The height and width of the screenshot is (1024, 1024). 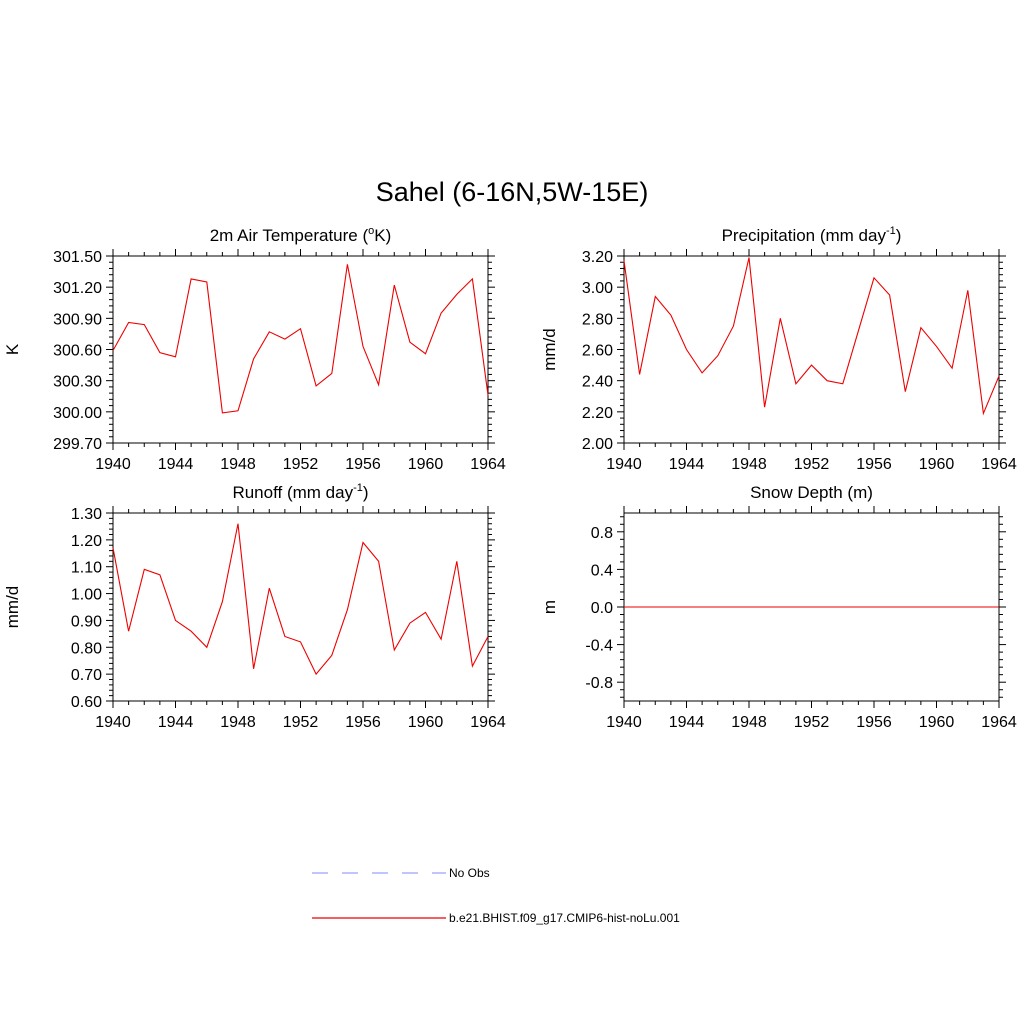 I want to click on panel-title: 2m Air Temperature (oK), so click(x=301, y=235).